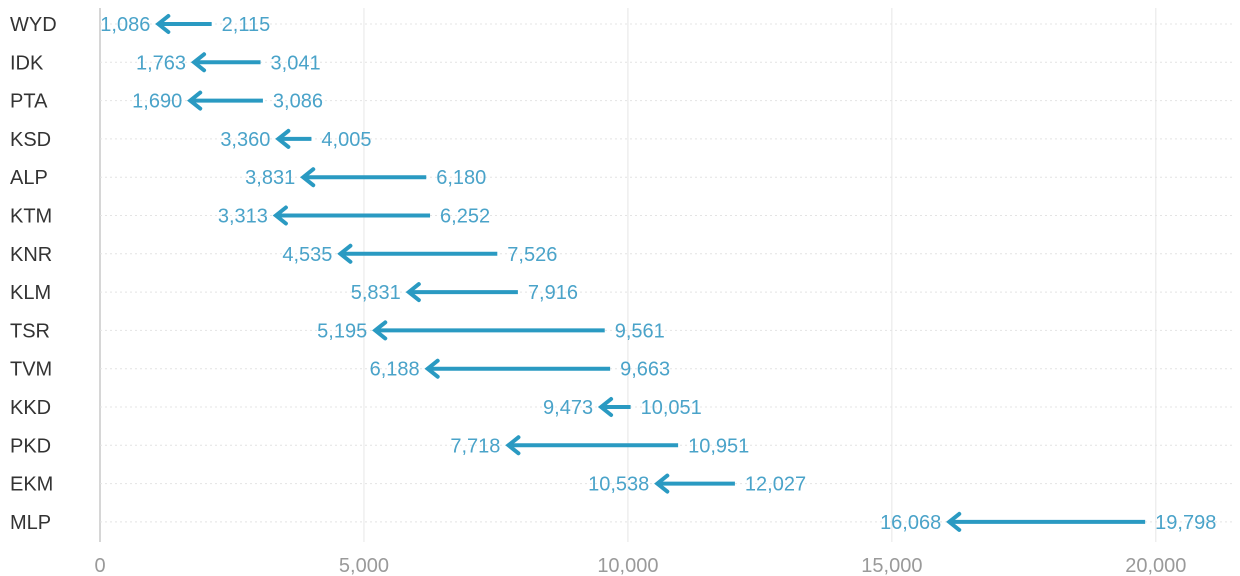 This screenshot has width=1240, height=576. I want to click on to-value-label: 16,068, so click(910, 523).